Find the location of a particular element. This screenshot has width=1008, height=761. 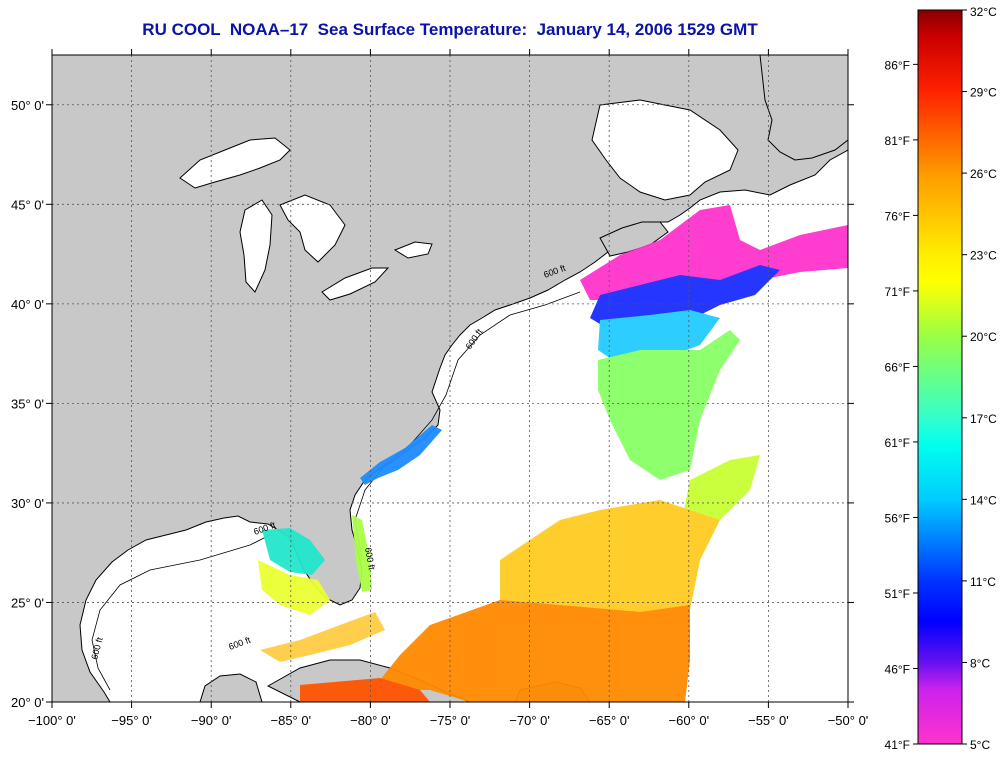

lon-tick-label: −70° 0' is located at coordinates (529, 720).